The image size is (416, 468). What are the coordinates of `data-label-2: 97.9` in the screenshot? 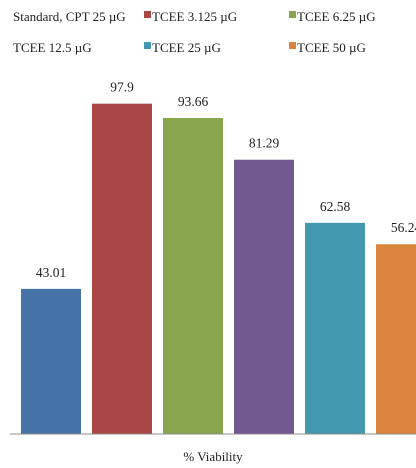 It's located at (122, 87).